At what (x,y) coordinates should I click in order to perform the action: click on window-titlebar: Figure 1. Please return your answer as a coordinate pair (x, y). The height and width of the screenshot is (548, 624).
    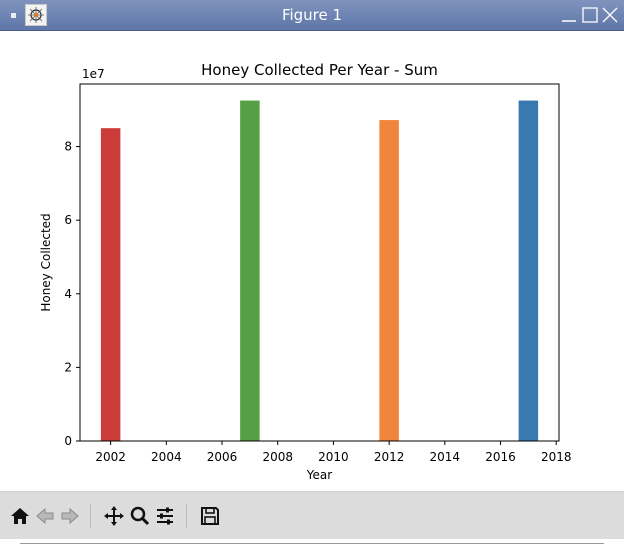
    Looking at the image, I should click on (312, 15).